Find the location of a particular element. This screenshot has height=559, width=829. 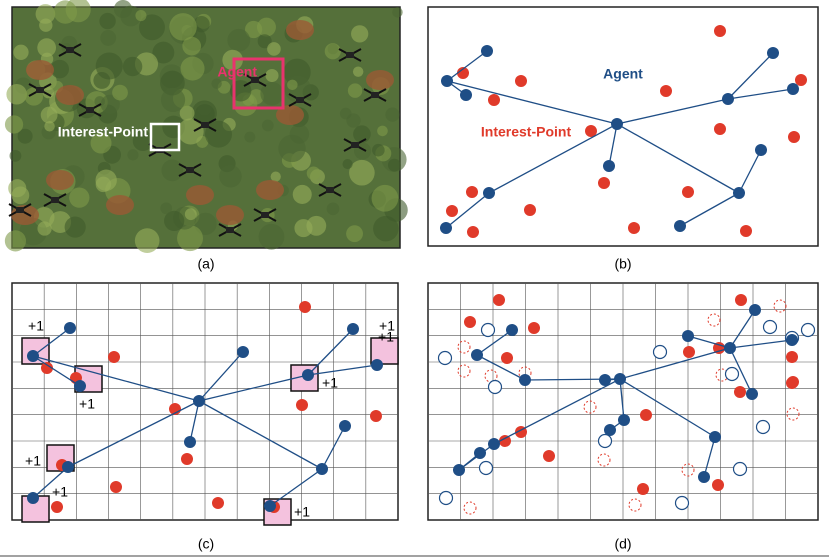

caption: (a) is located at coordinates (205, 264).